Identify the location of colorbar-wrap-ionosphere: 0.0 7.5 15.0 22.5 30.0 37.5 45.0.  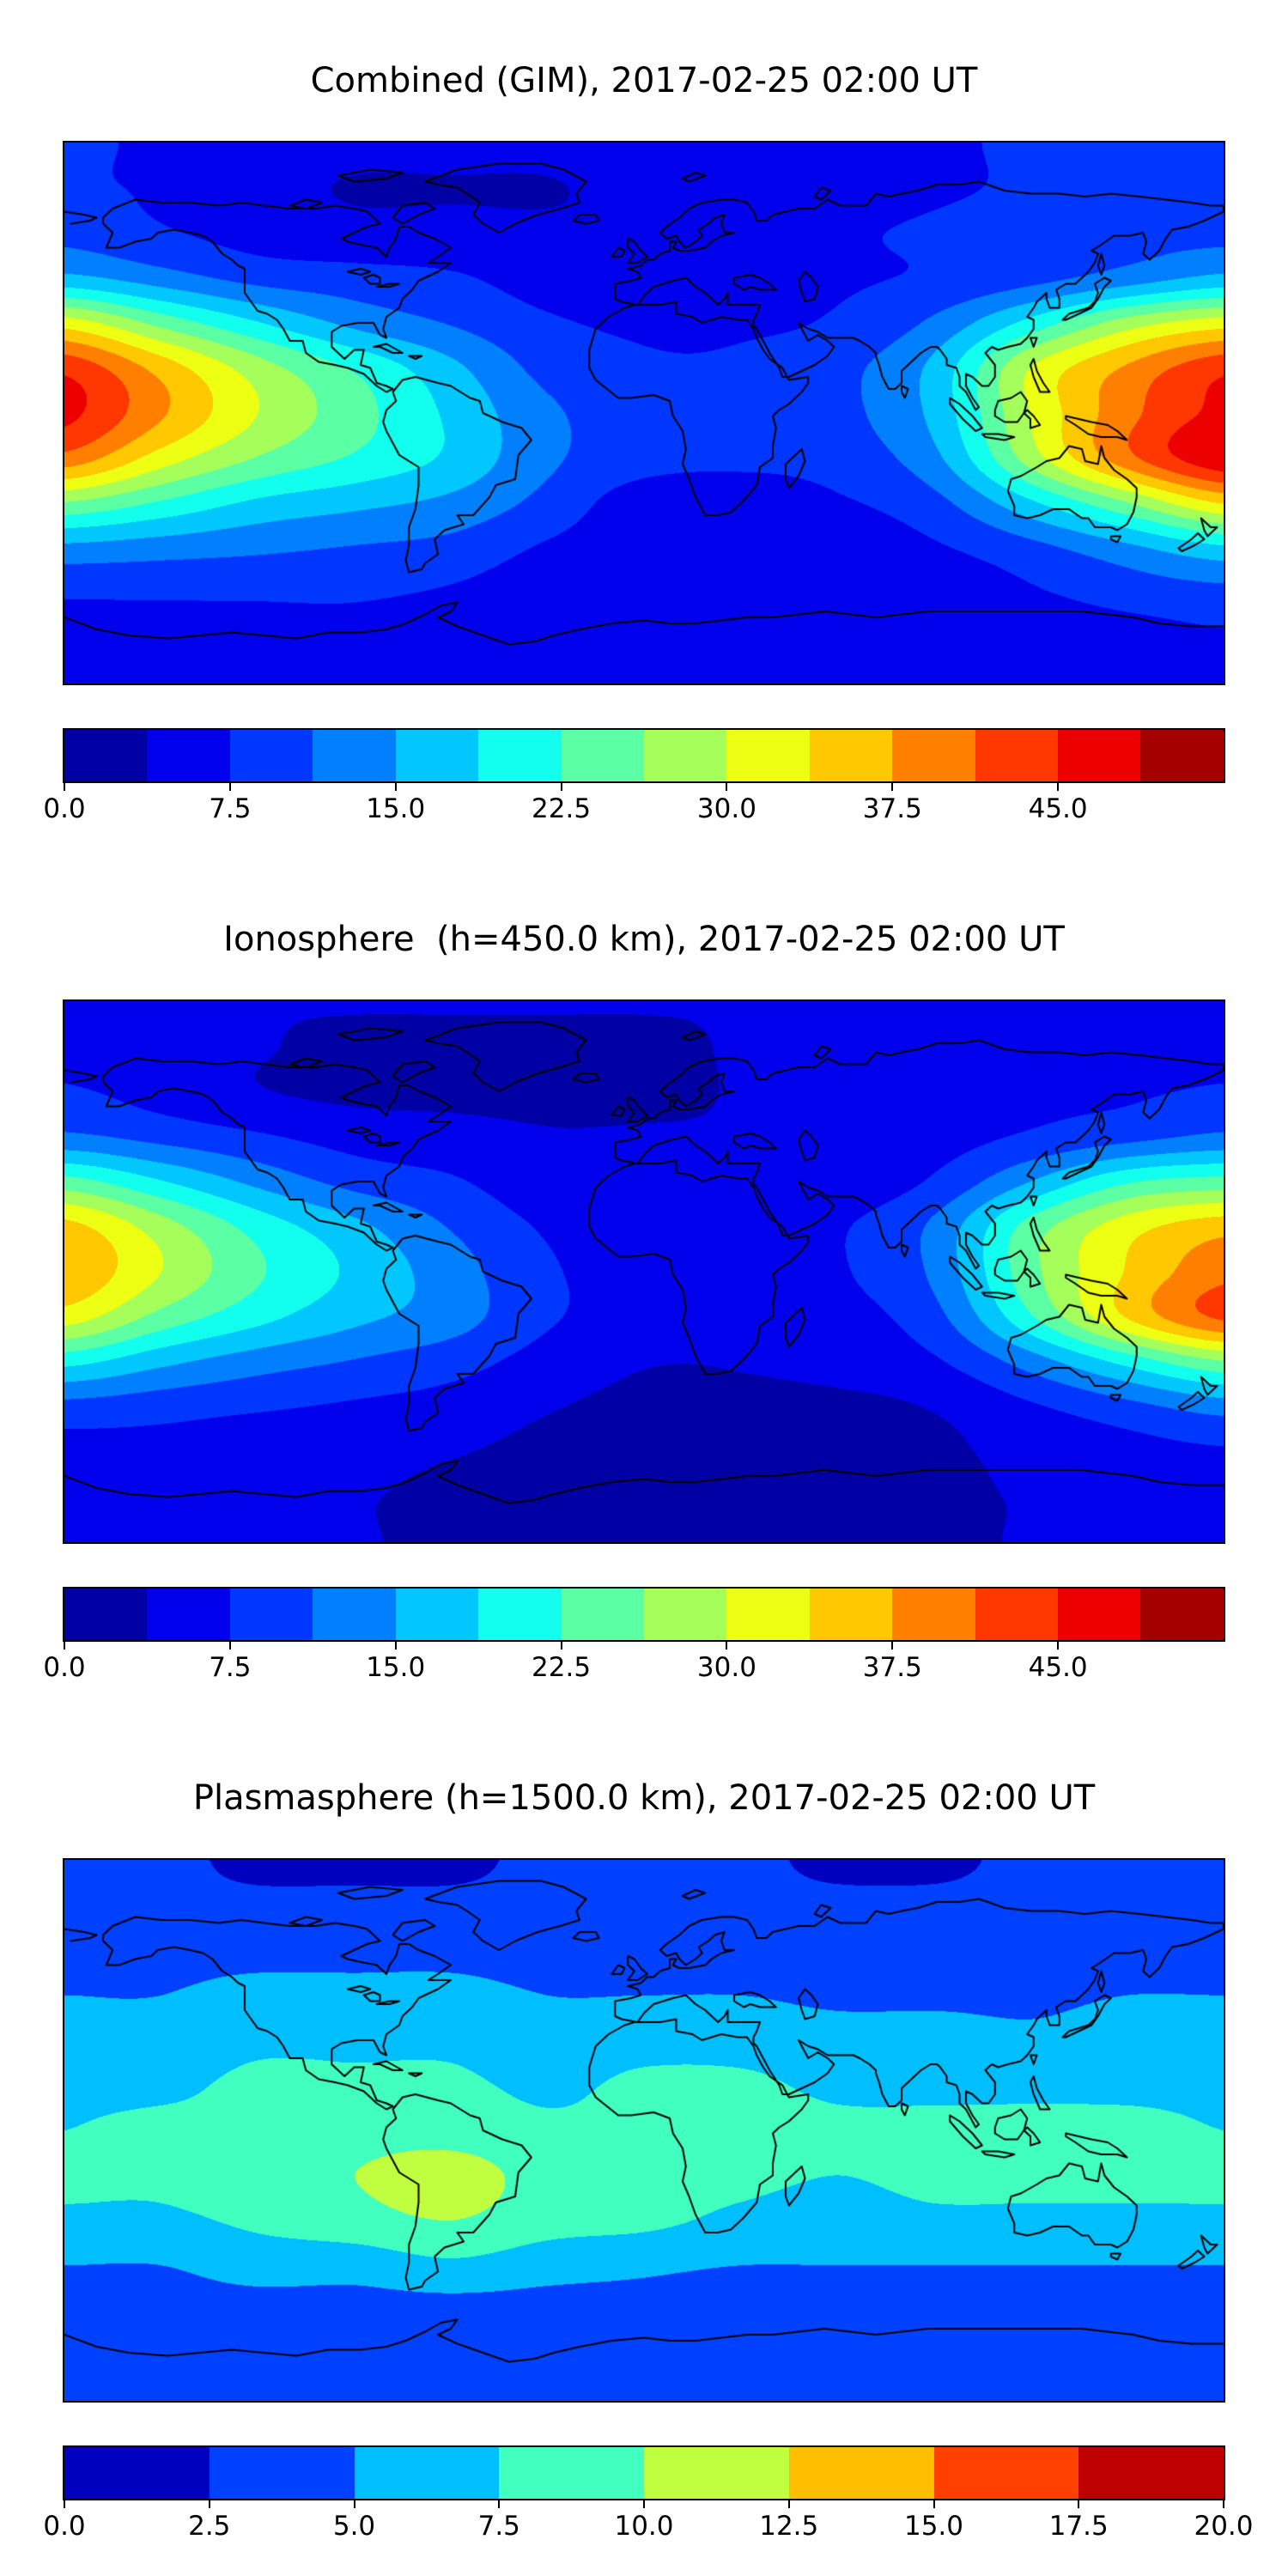
(634, 1636).